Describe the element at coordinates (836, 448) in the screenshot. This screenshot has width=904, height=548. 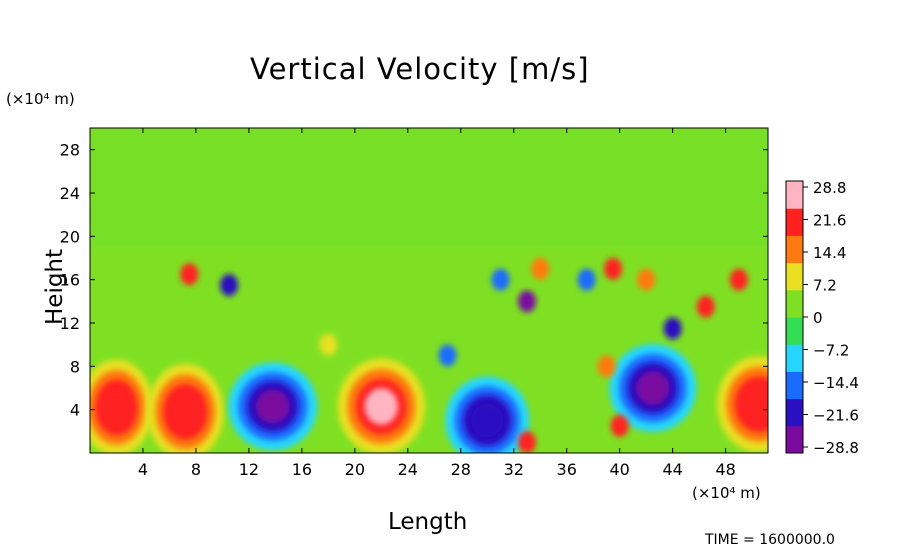
I see `colorbar-label: −28.8` at that location.